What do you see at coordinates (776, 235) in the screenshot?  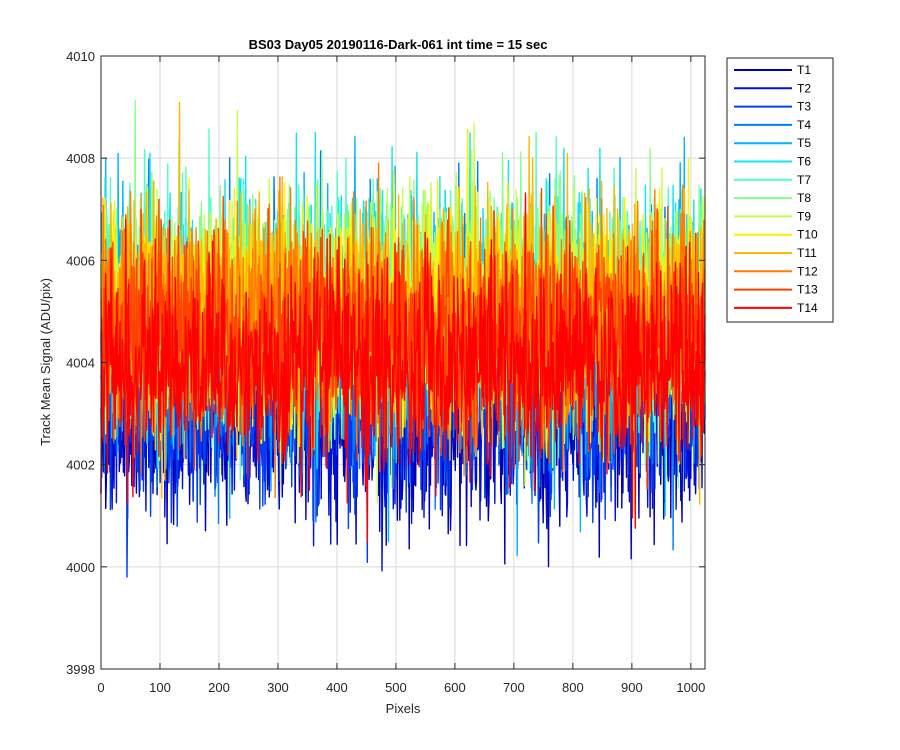 I see `legend-item: T10` at bounding box center [776, 235].